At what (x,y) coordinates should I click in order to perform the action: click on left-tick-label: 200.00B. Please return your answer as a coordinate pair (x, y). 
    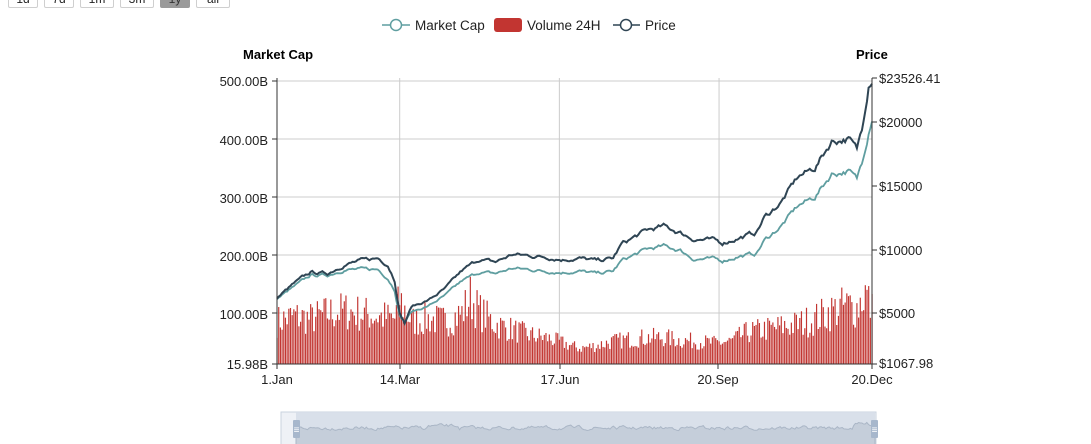
    Looking at the image, I should click on (244, 256).